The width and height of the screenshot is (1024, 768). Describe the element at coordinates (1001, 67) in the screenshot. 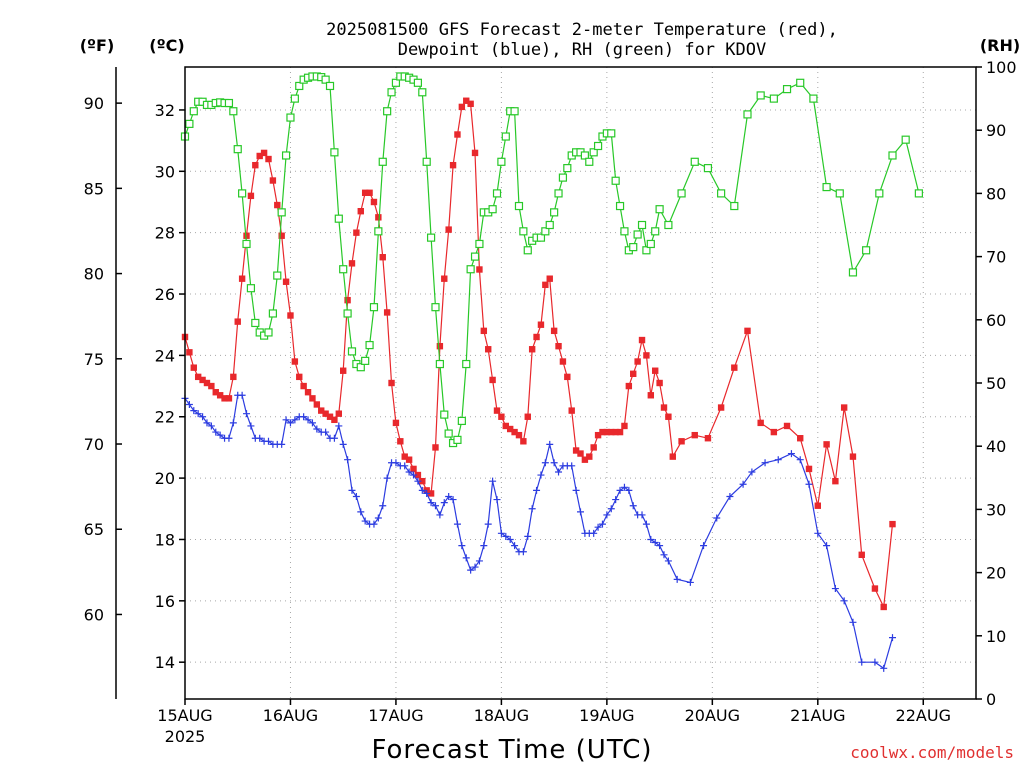

I see `rh-tick-label: 100` at that location.